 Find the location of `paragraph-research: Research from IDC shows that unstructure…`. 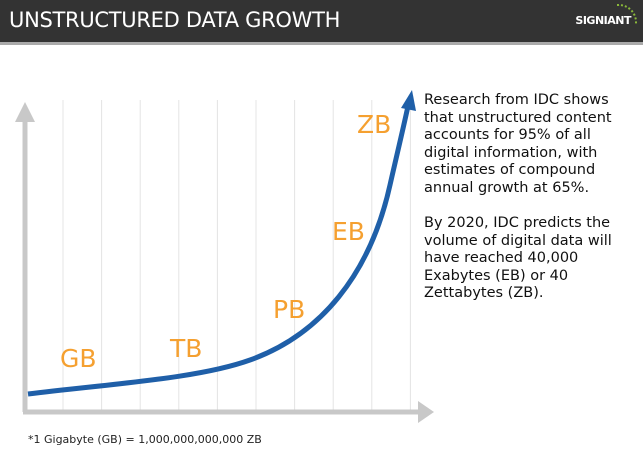

paragraph-research: Research from IDC shows that unstructure… is located at coordinates (518, 144).